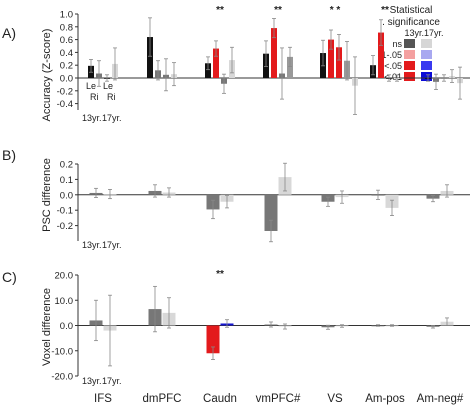 This screenshot has height=413, width=474. What do you see at coordinates (103, 399) in the screenshot?
I see `region-label: IFS` at bounding box center [103, 399].